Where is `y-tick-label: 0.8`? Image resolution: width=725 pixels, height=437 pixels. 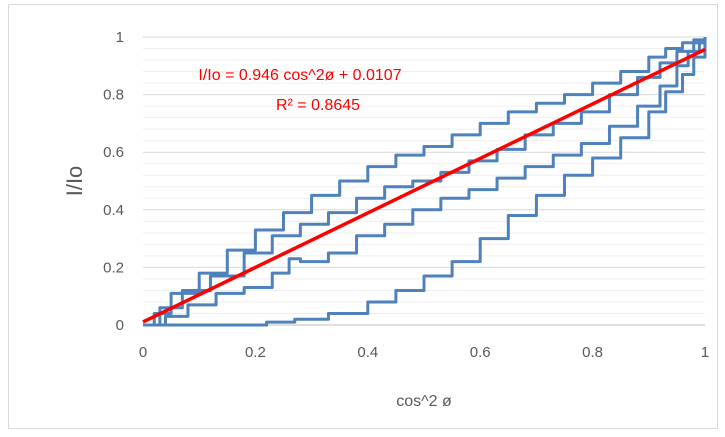
y-tick-label: 0.8 is located at coordinates (113, 95).